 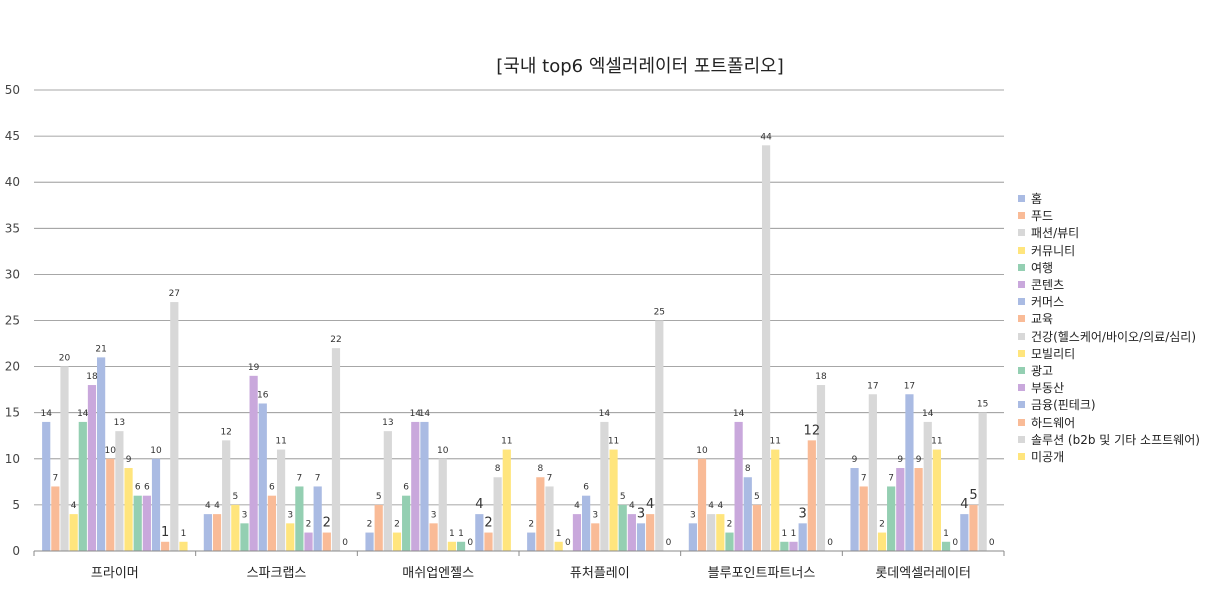 I want to click on y-tick-label: 50, so click(x=12, y=90).